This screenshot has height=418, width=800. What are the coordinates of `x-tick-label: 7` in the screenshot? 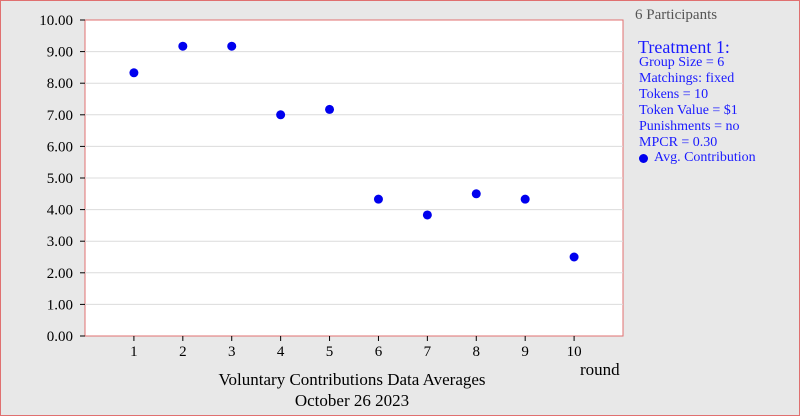 It's located at (428, 352).